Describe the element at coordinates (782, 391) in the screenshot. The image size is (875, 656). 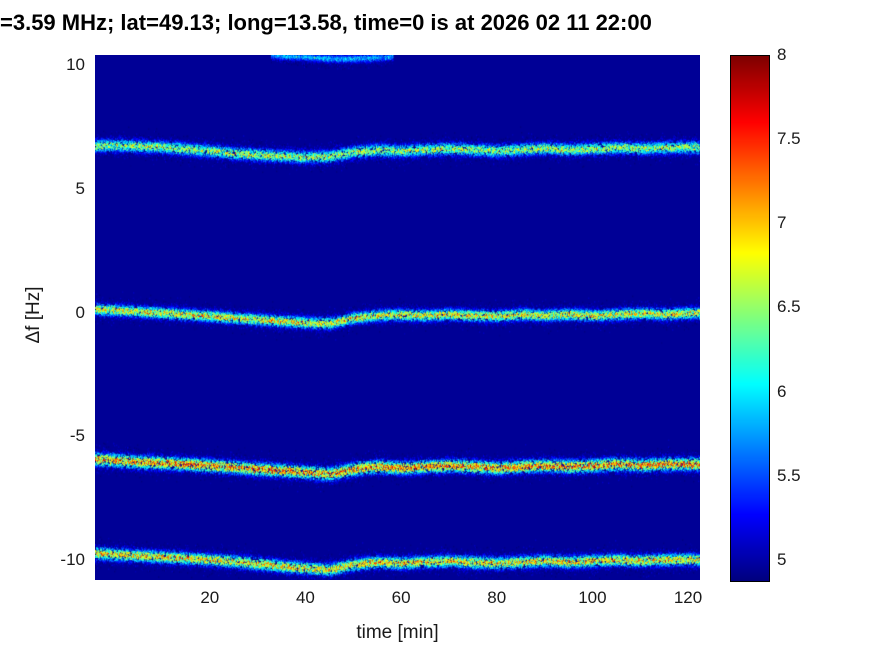
I see `colorbar-tick-label: 6` at that location.